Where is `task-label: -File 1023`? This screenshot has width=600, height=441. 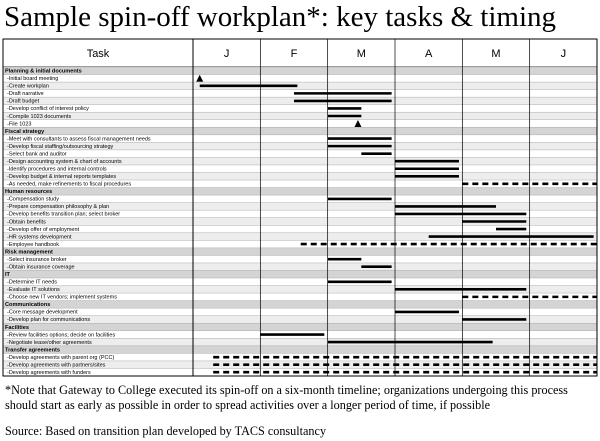
task-label: -File 1023 is located at coordinates (19, 124).